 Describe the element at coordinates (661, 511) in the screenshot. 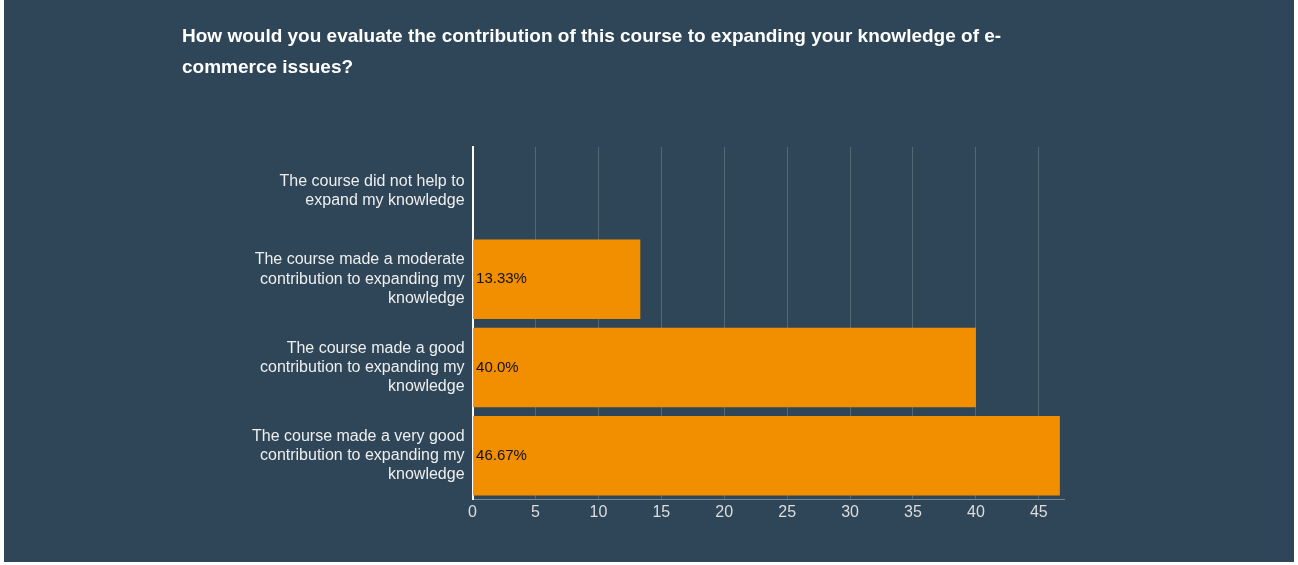

I see `x-tick-label: 15` at that location.